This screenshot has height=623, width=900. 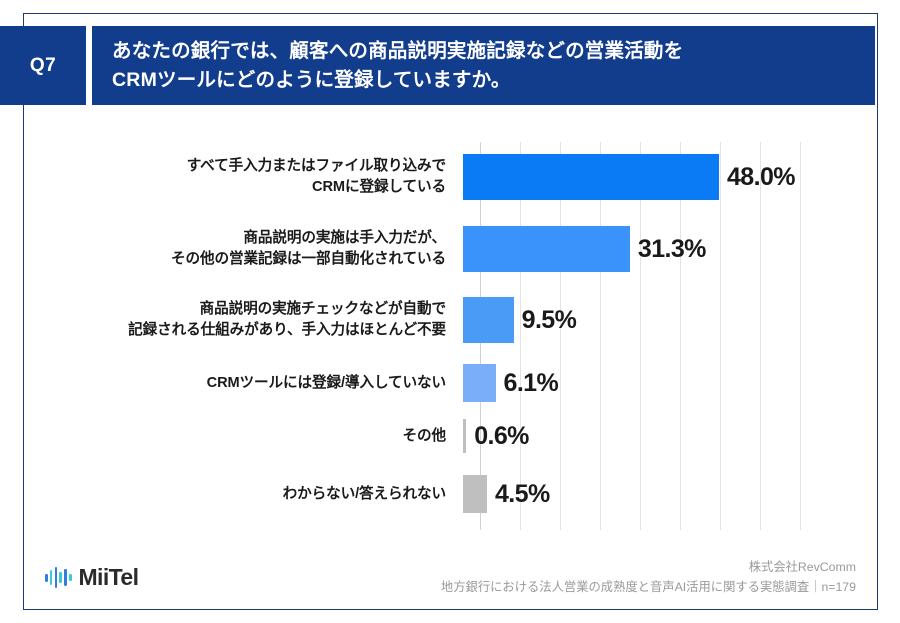 I want to click on bar-value-label: 48.0%, so click(x=761, y=176).